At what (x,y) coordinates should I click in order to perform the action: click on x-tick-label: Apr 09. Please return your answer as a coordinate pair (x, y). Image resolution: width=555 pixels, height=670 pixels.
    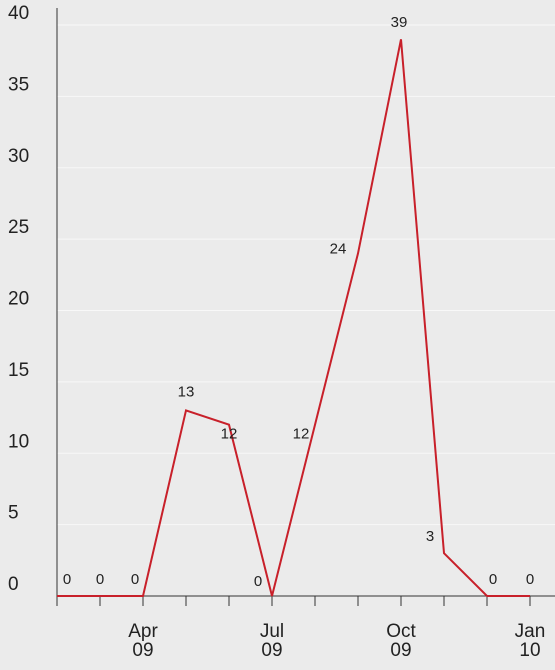
    Looking at the image, I should click on (143, 641).